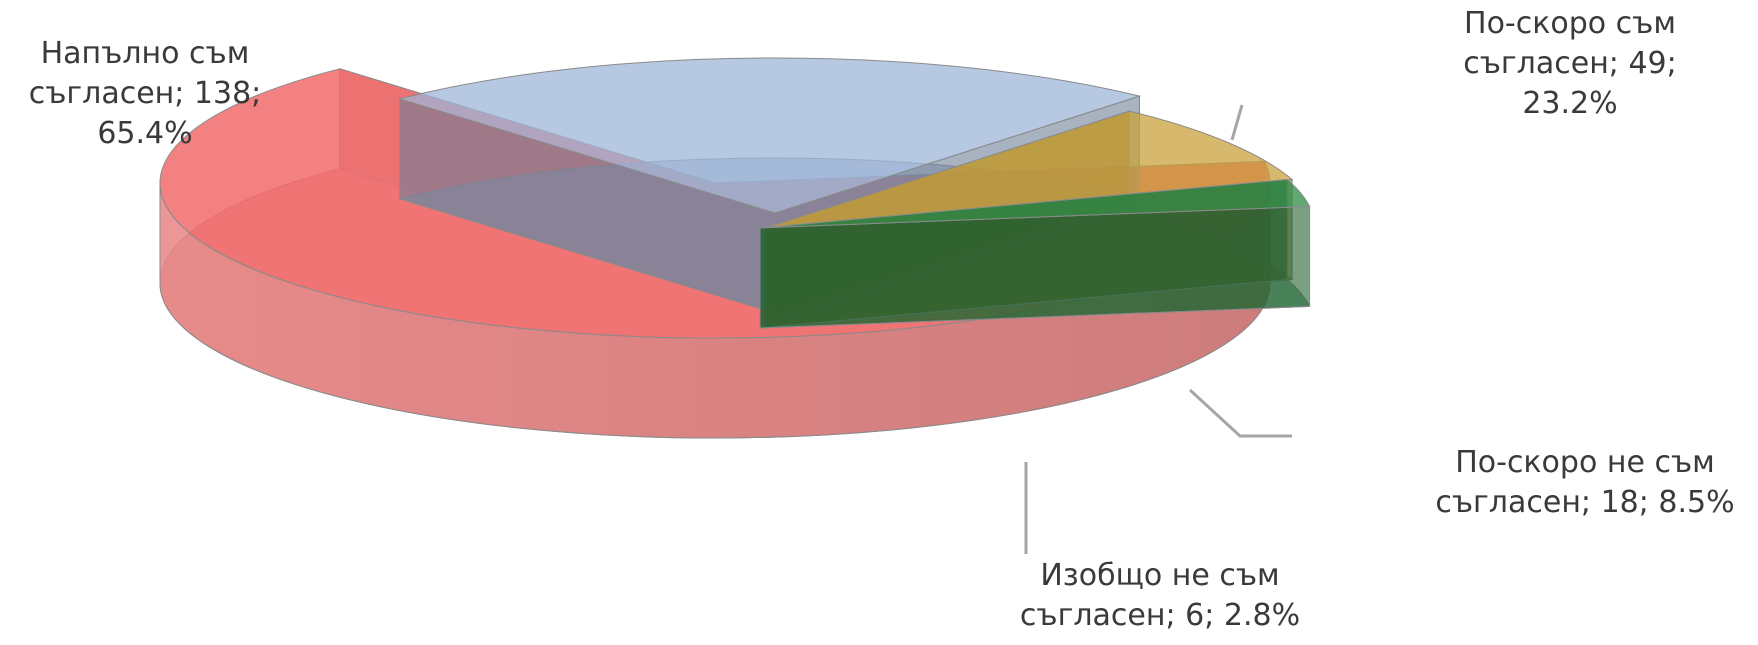 Image resolution: width=1758 pixels, height=645 pixels. I want to click on slice-label-rather-disagree: По-скоро не съм съгласен; 18; 8.5%, so click(1585, 483).